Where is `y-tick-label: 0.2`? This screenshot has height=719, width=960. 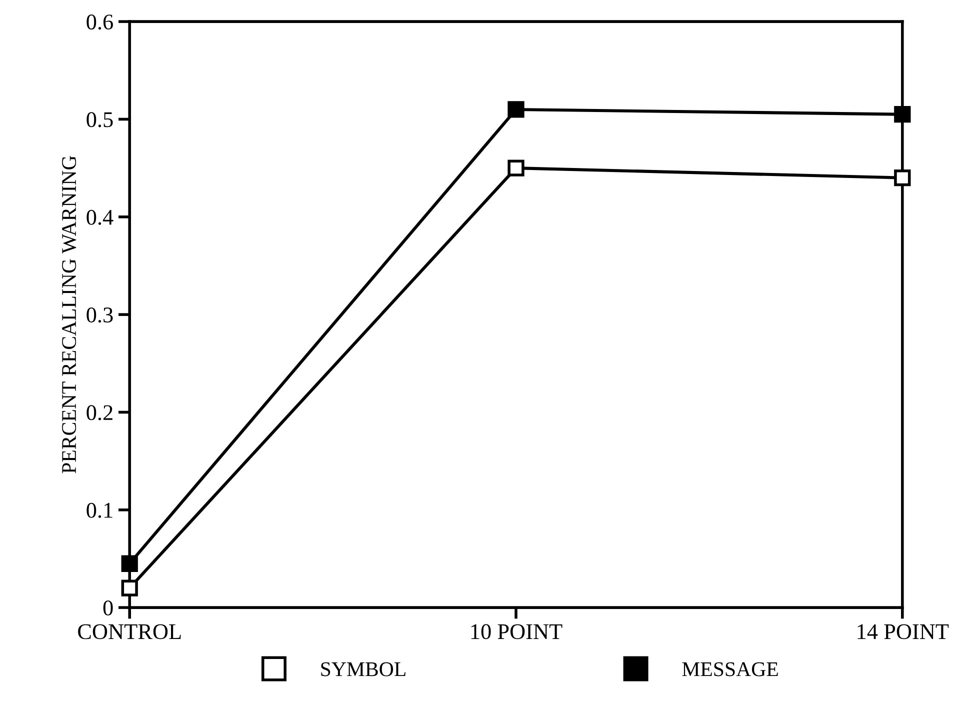
y-tick-label: 0.2 is located at coordinates (99, 412).